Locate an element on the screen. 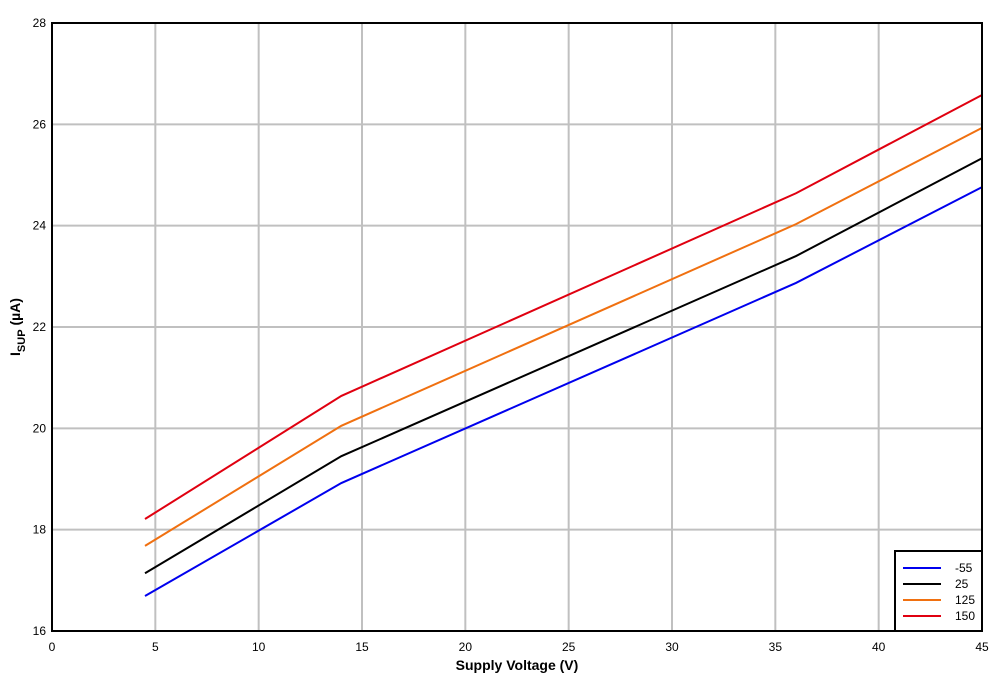  x-axis-label: Supply Voltage (V) is located at coordinates (517, 665).